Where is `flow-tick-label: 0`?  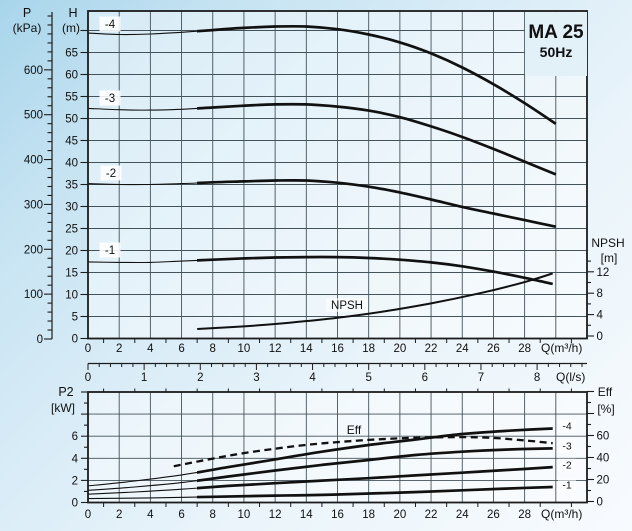
flow-tick-label: 0 is located at coordinates (88, 515).